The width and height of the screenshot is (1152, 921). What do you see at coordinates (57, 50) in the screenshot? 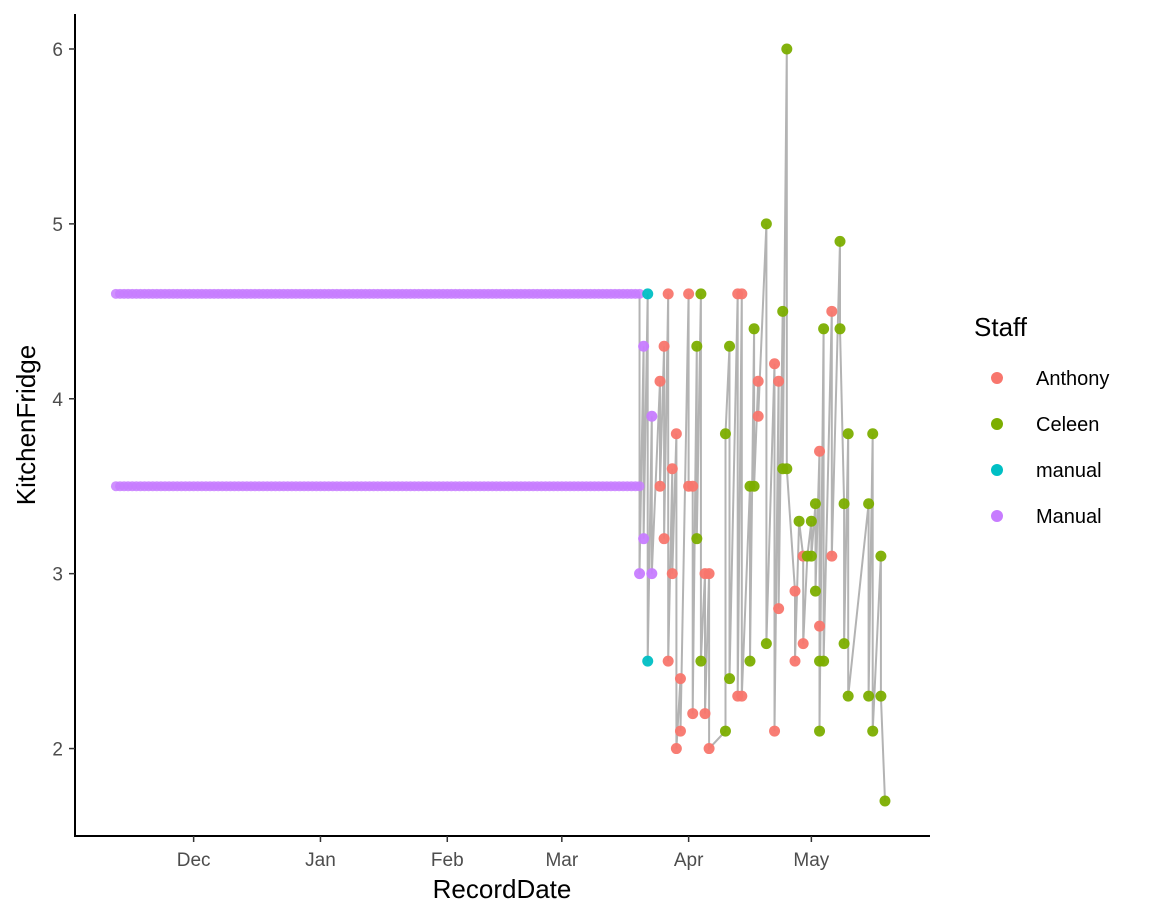
I see `y-tick-label: 6` at bounding box center [57, 50].